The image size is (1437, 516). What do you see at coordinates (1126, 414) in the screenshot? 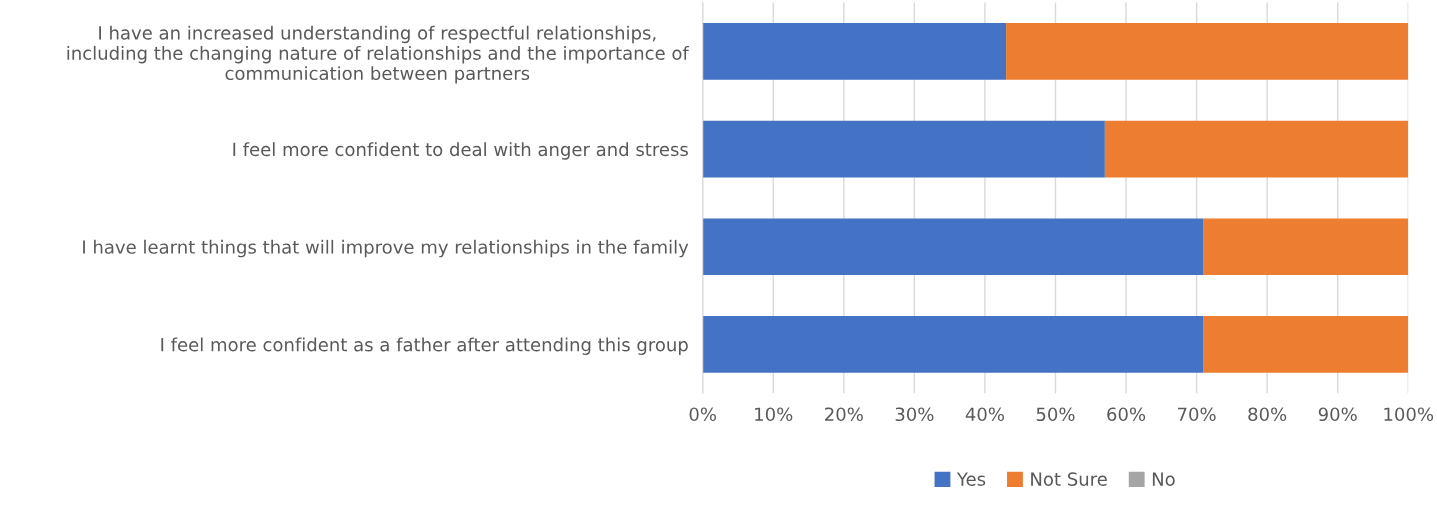
I see `x-tick-label: 60%` at bounding box center [1126, 414].